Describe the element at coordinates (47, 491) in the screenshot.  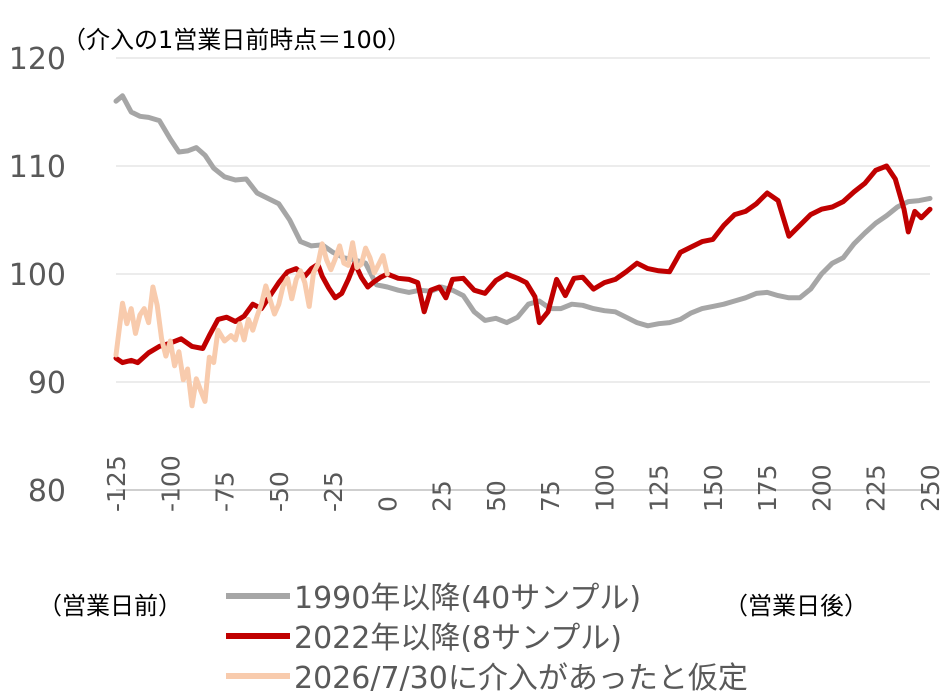
I see `y-tick-label: 80` at that location.